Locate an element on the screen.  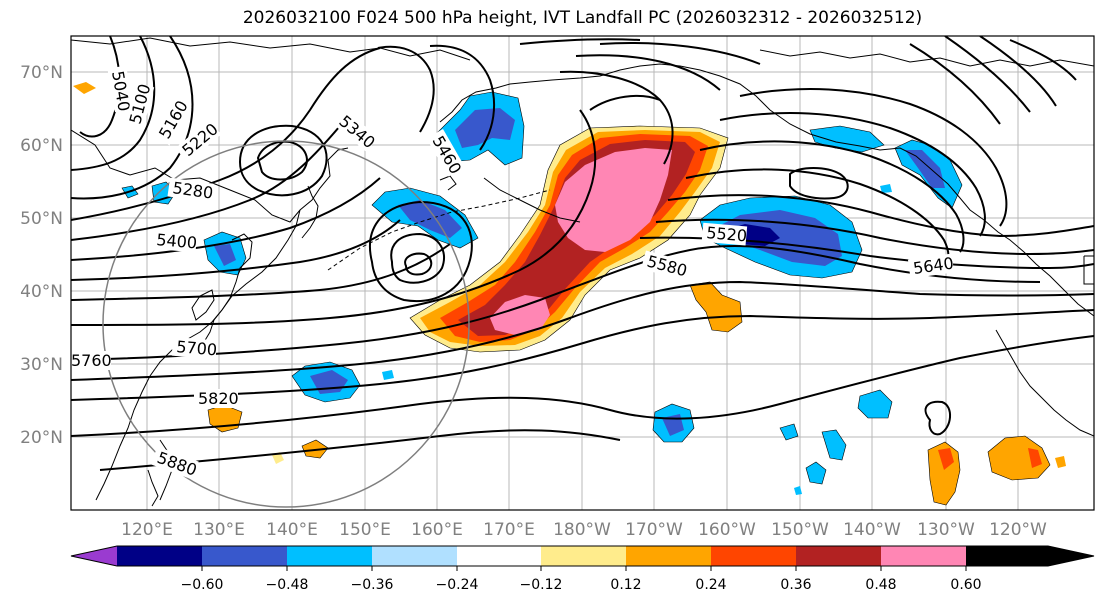
colorbar-tick-label: 0.36 is located at coordinates (795, 585).